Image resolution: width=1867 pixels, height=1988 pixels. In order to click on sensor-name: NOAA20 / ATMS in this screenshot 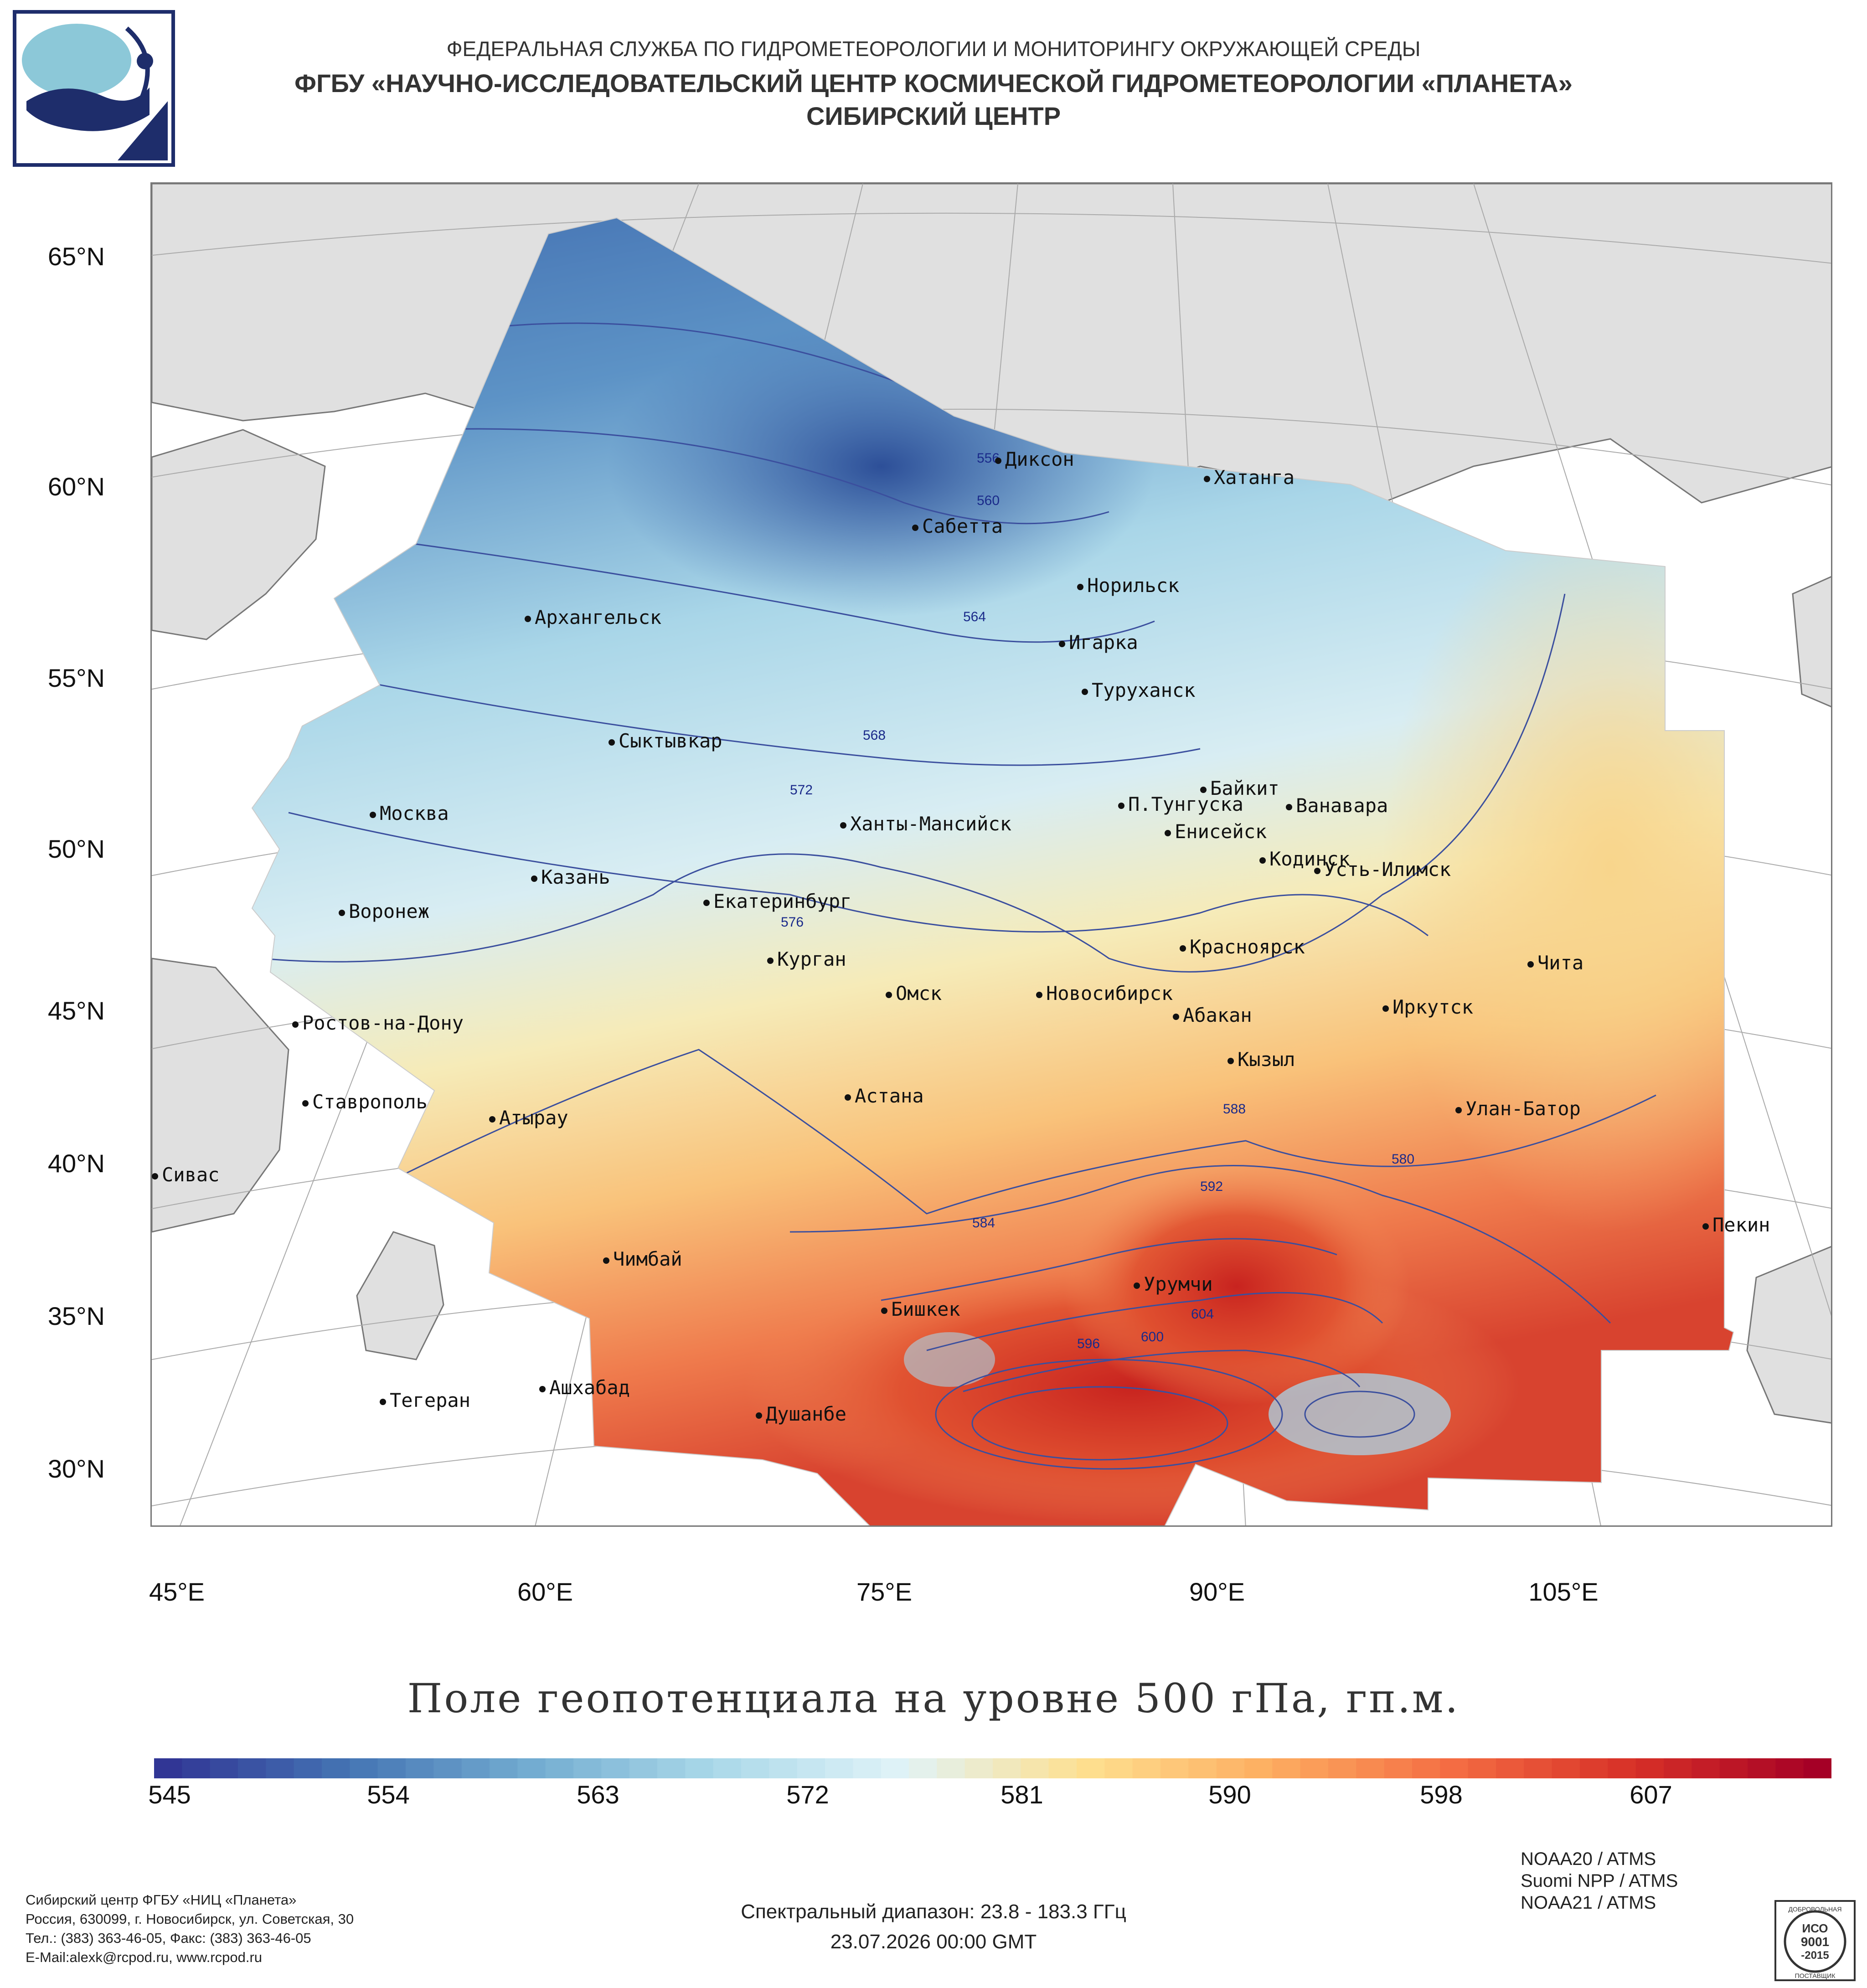, I will do `click(1588, 1859)`.